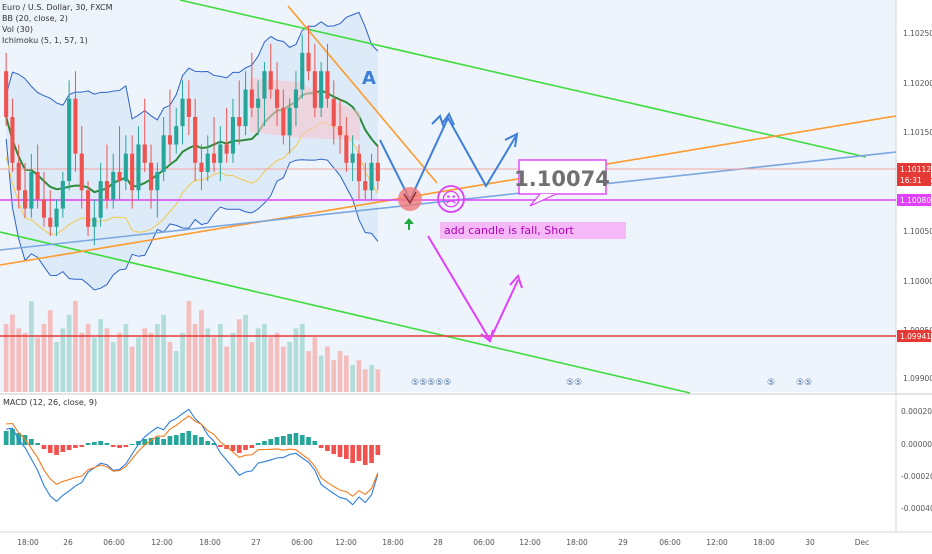 The image size is (932, 554). I want to click on sad-face-icon, so click(451, 199).